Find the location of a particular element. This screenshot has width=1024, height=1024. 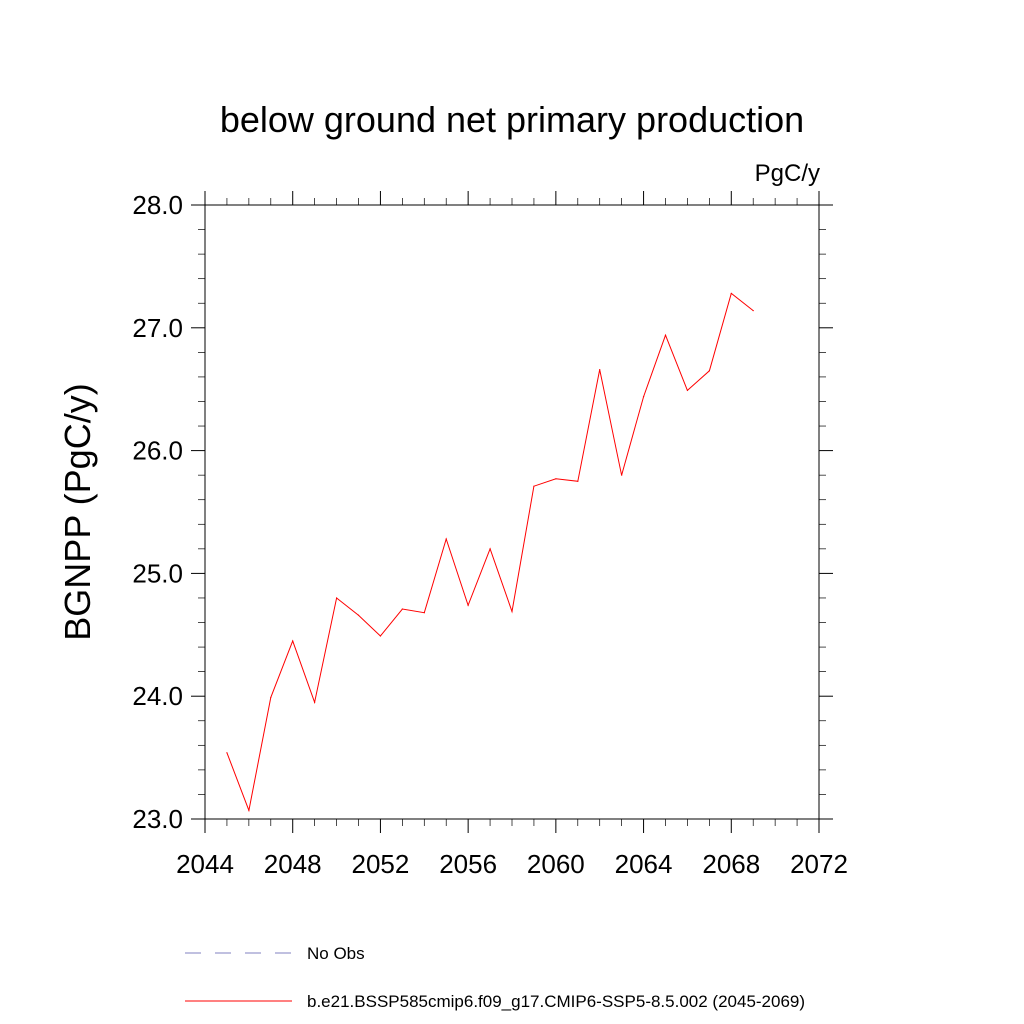

y-tick-label: 25.0 is located at coordinates (157, 573).